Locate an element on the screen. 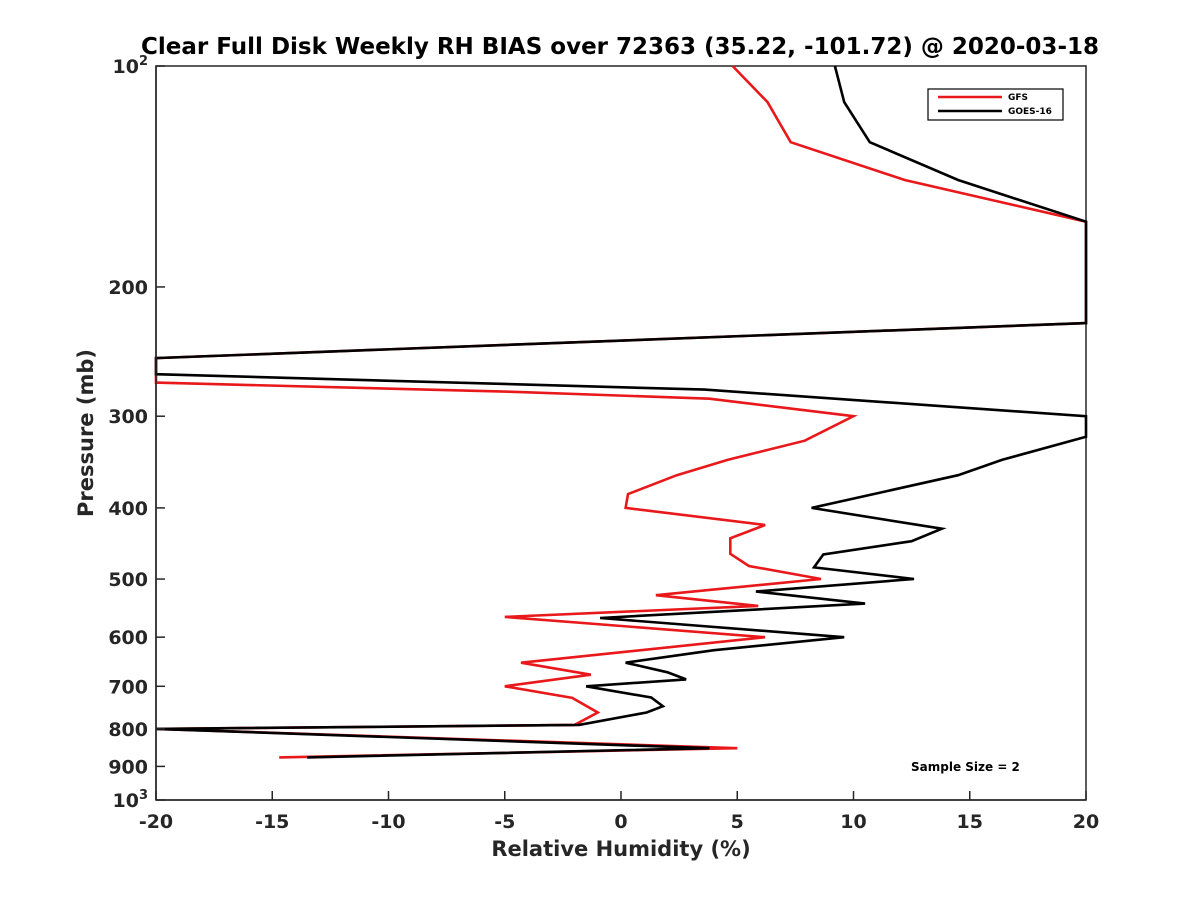 Image resolution: width=1200 pixels, height=900 pixels. legend-label-gfs: GFS is located at coordinates (1018, 98).